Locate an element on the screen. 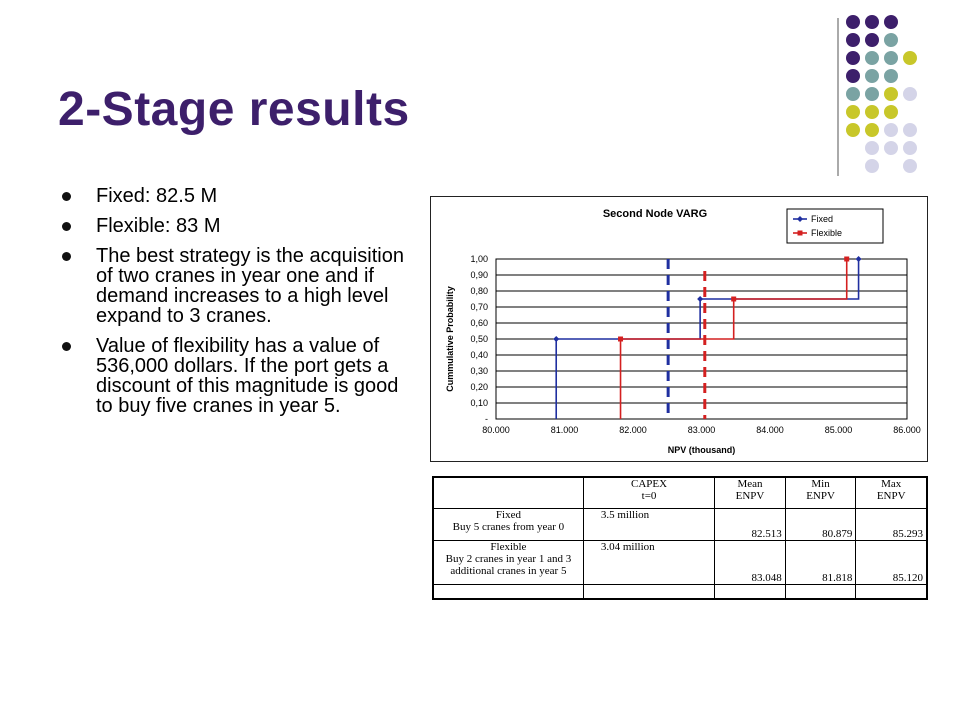 This screenshot has width=960, height=720. table-cell-mean: 82.513 is located at coordinates (750, 524).